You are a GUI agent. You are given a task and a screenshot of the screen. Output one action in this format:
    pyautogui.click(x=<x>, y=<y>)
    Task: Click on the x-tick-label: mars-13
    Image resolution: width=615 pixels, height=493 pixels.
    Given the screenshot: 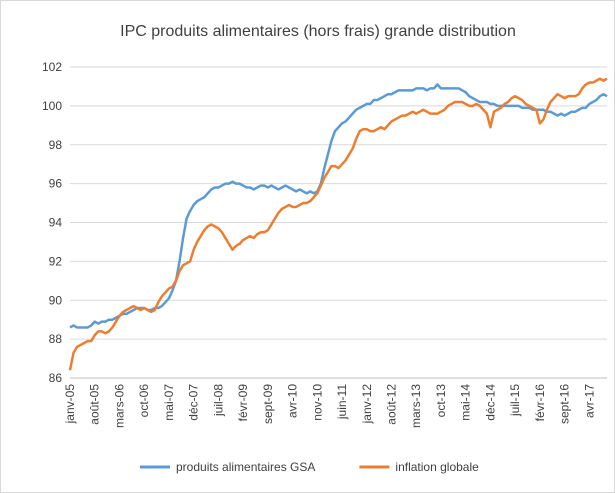 What is the action you would take?
    pyautogui.click(x=416, y=406)
    